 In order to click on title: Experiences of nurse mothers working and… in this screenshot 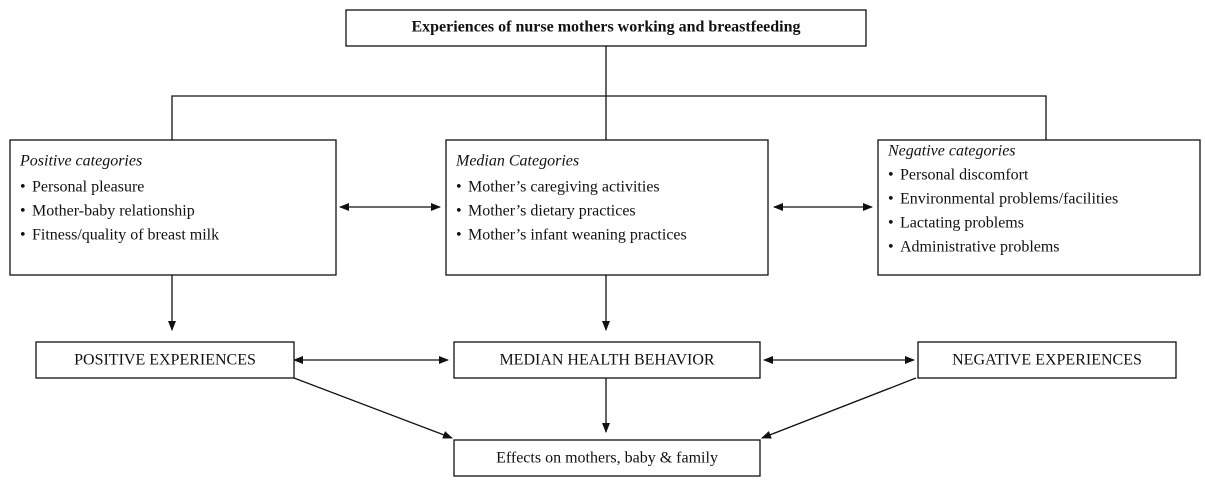, I will do `click(605, 27)`.